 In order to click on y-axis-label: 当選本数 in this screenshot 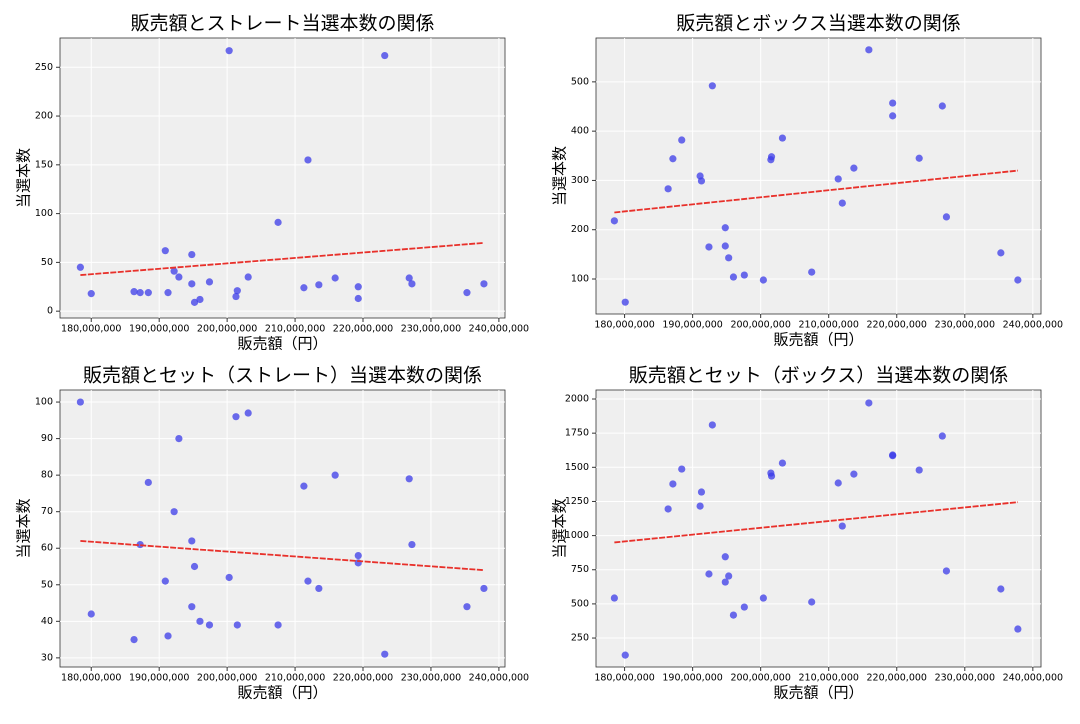, I will do `click(24, 178)`.